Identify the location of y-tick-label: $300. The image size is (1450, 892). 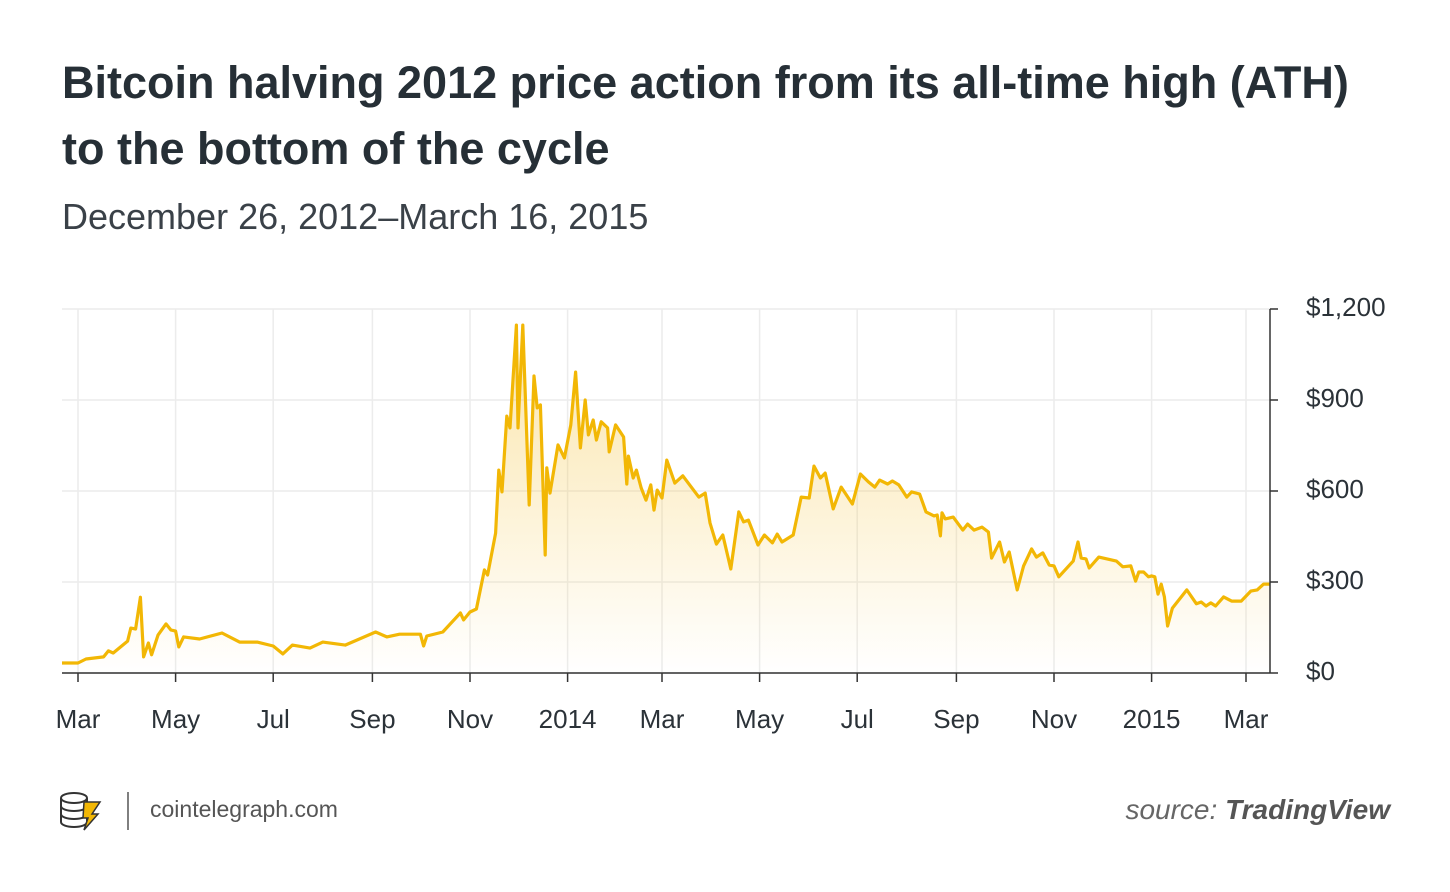
(1335, 580).